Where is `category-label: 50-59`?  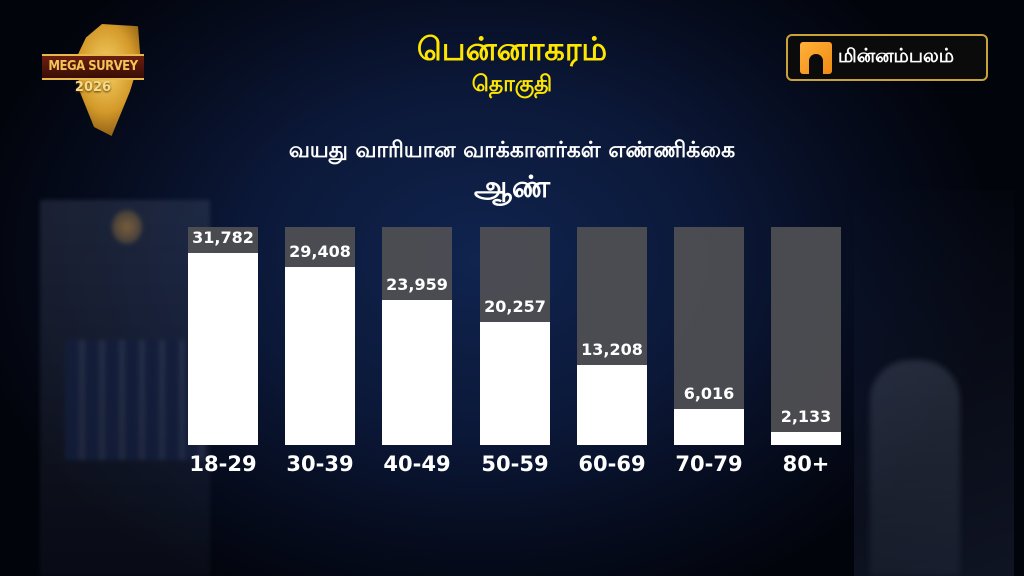
category-label: 50-59 is located at coordinates (515, 464).